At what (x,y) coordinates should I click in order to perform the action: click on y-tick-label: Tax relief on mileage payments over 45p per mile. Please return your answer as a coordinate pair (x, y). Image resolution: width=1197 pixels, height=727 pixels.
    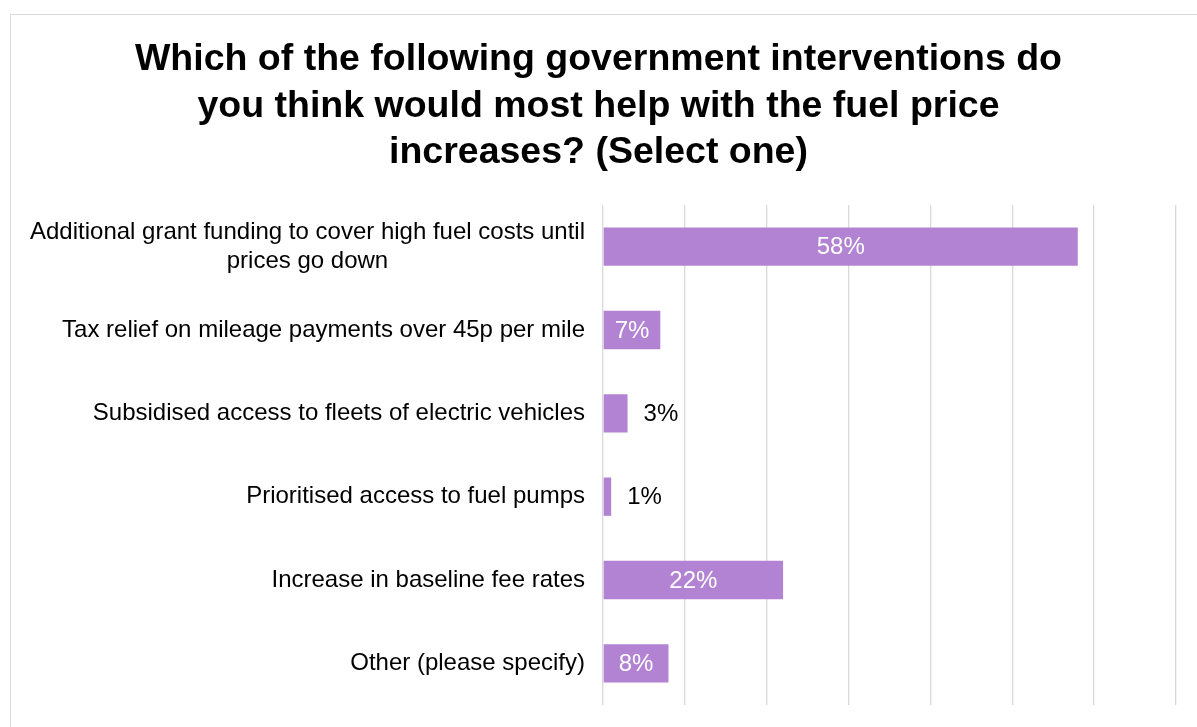
    Looking at the image, I should click on (324, 328).